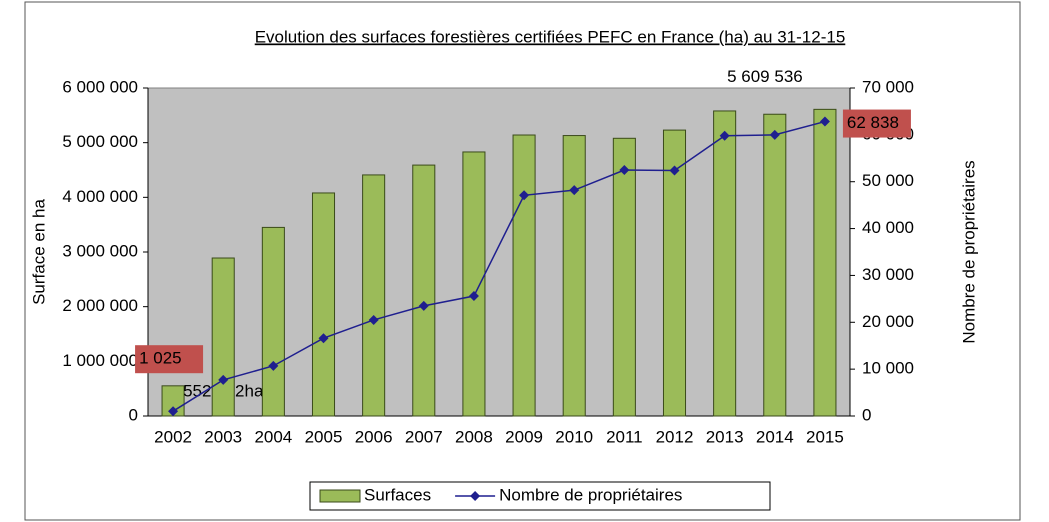 The image size is (1049, 522). I want to click on y2-tick-label: 70 000, so click(888, 86).